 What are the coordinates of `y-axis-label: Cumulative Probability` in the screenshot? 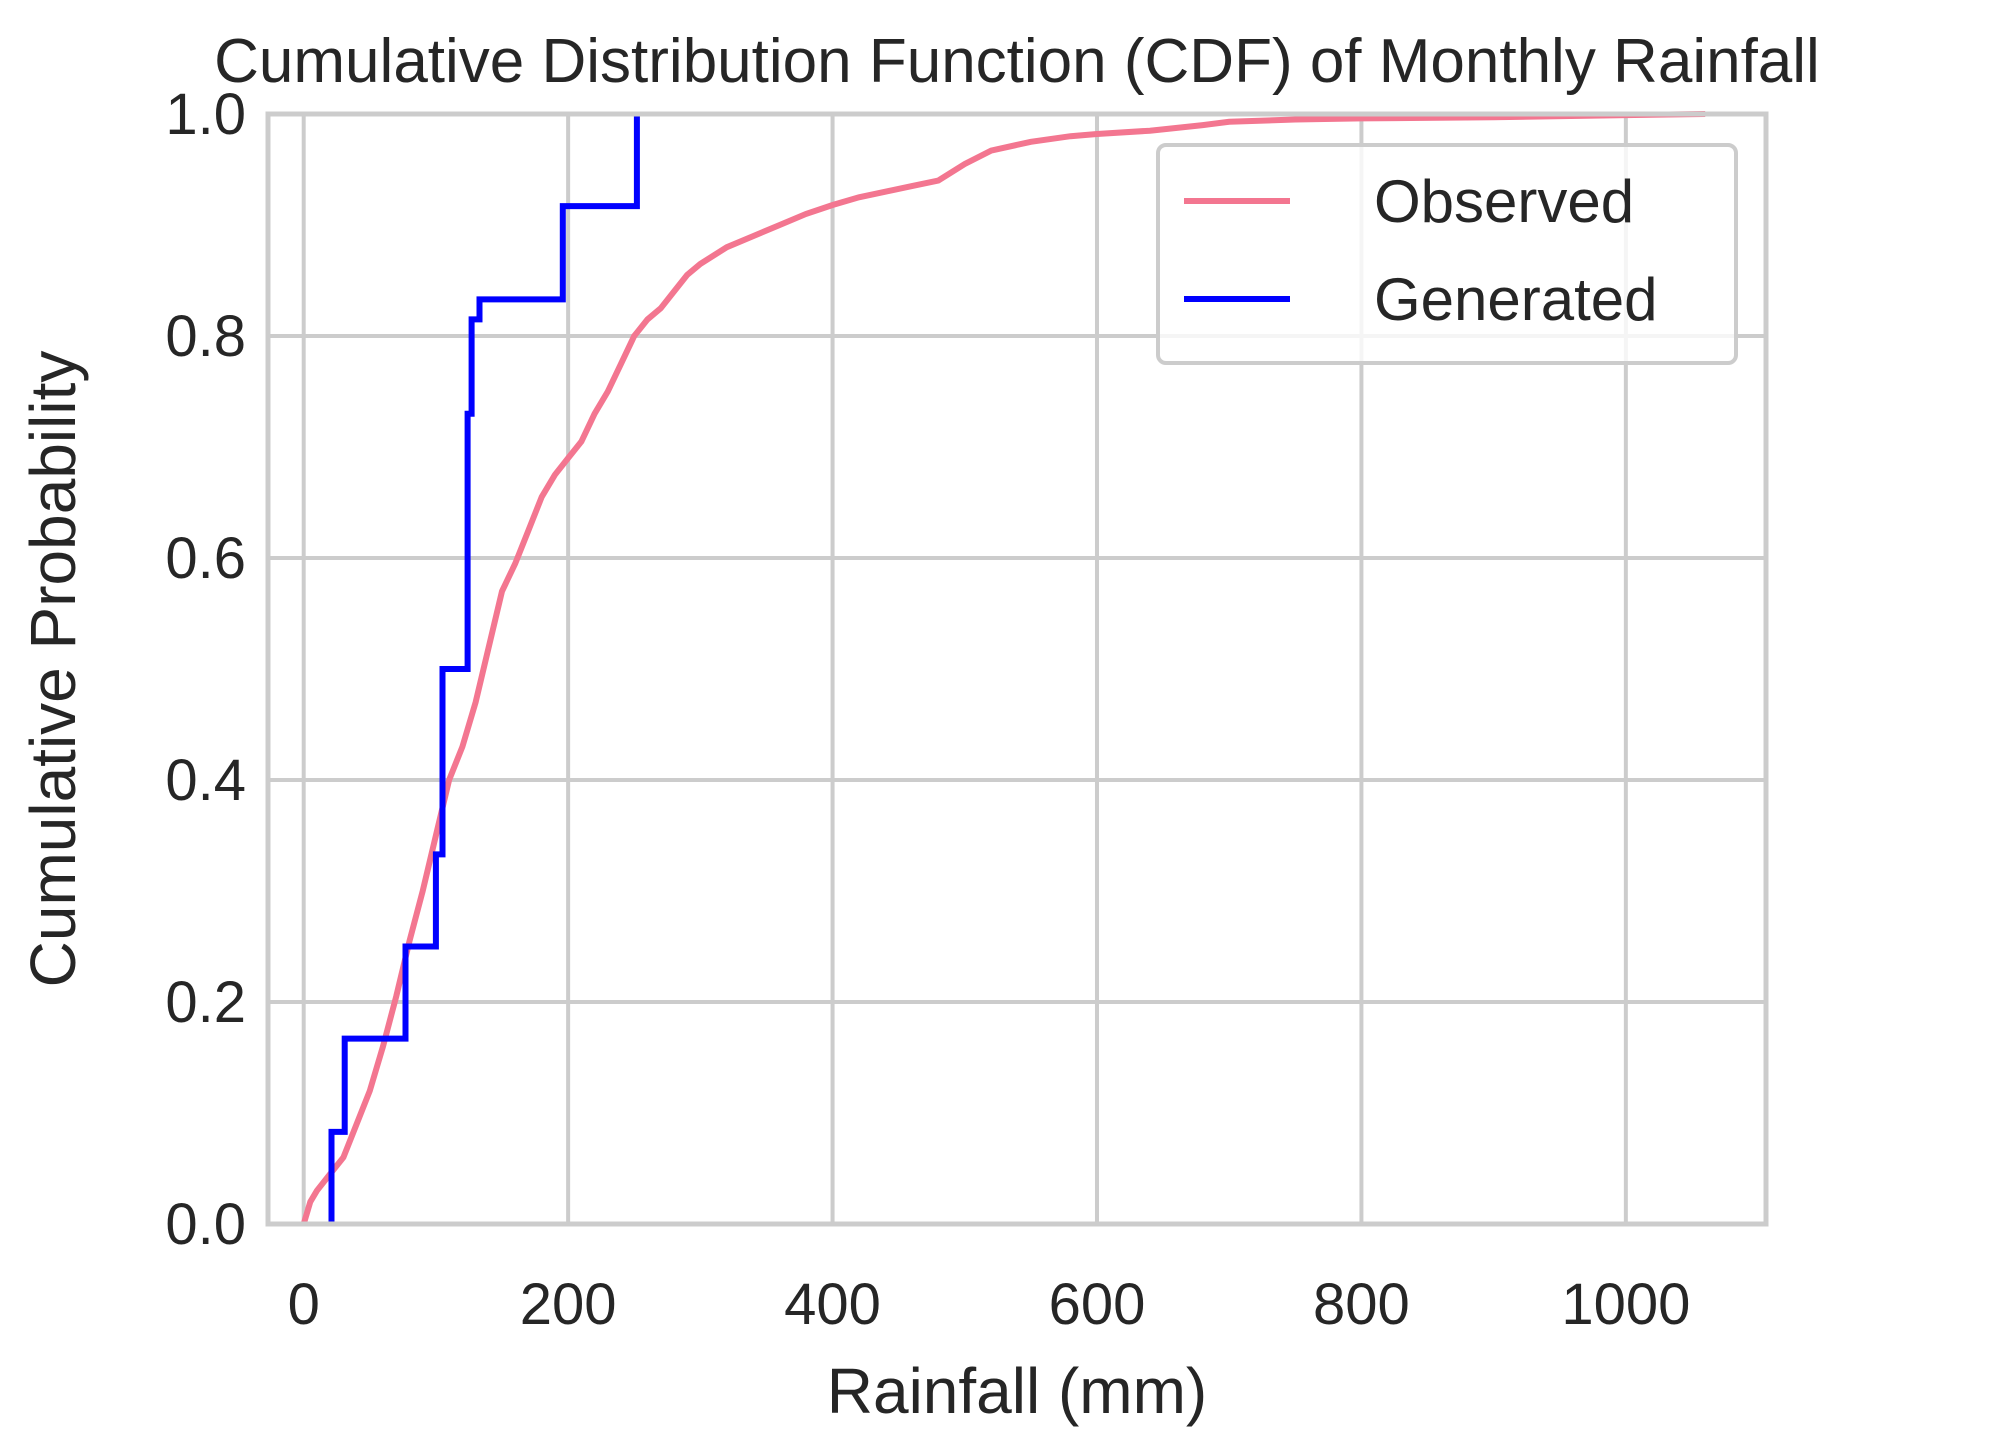 It's located at (53, 669).